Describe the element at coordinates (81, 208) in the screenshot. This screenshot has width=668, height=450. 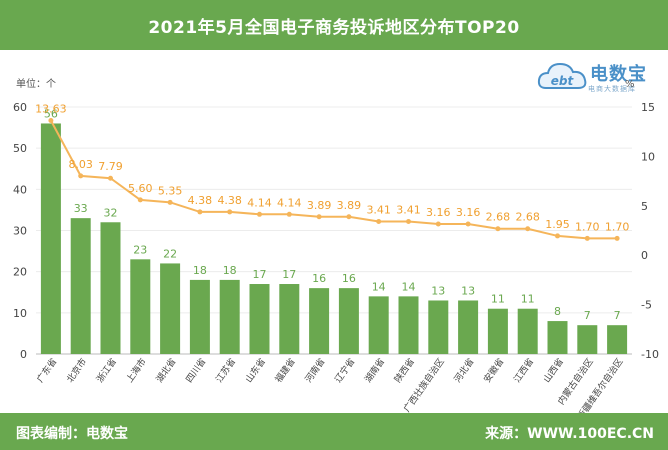
I see `bar-value-label: 33` at that location.